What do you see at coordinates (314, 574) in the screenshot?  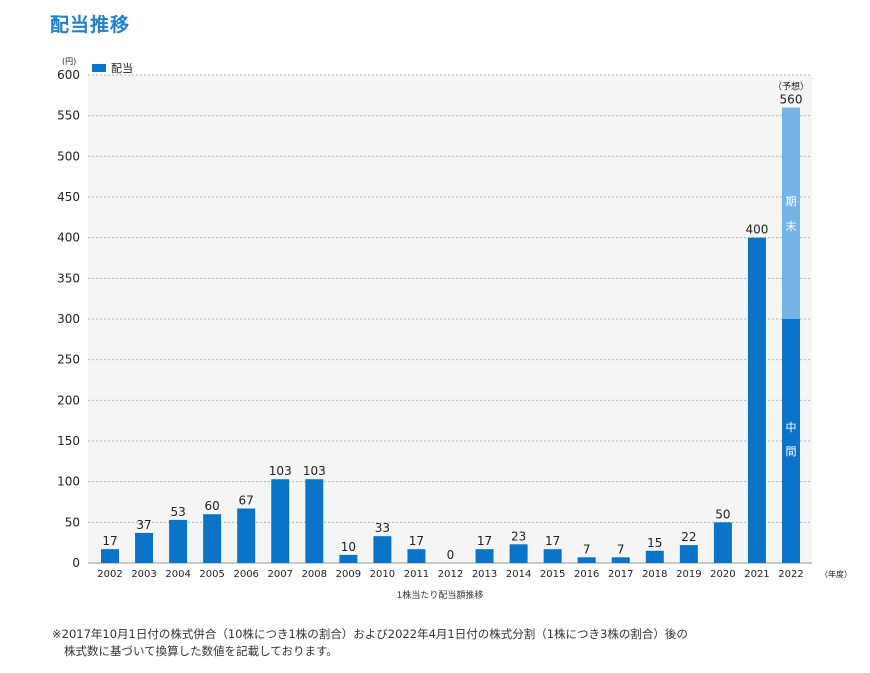 I see `x-tick-label: 2008` at bounding box center [314, 574].